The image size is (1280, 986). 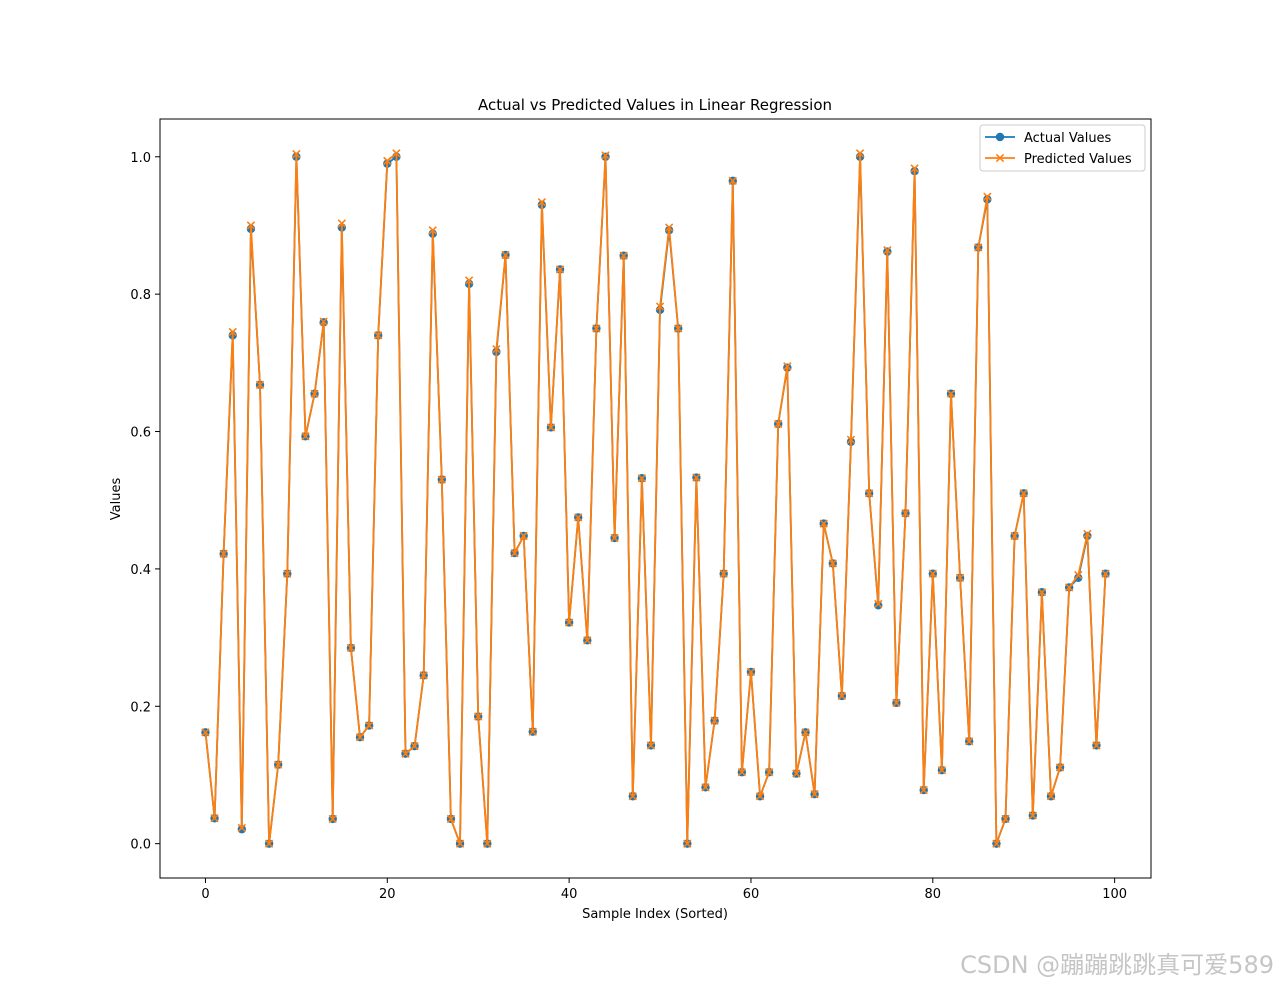 I want to click on legend: Actual Values Predicted Values, so click(x=1062, y=148).